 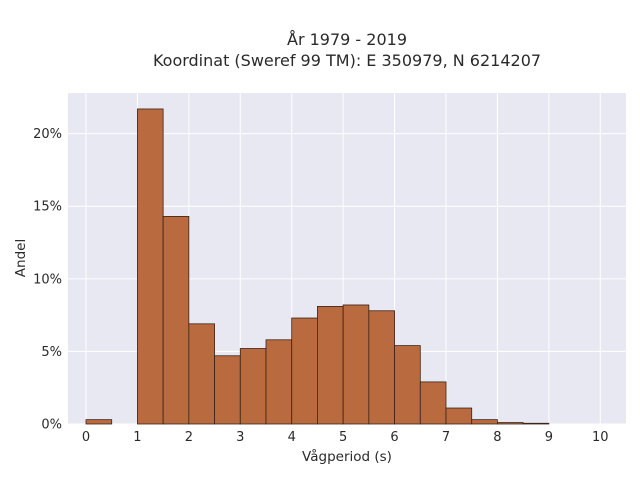 I want to click on y-tick-label: 5%, so click(x=51, y=352).